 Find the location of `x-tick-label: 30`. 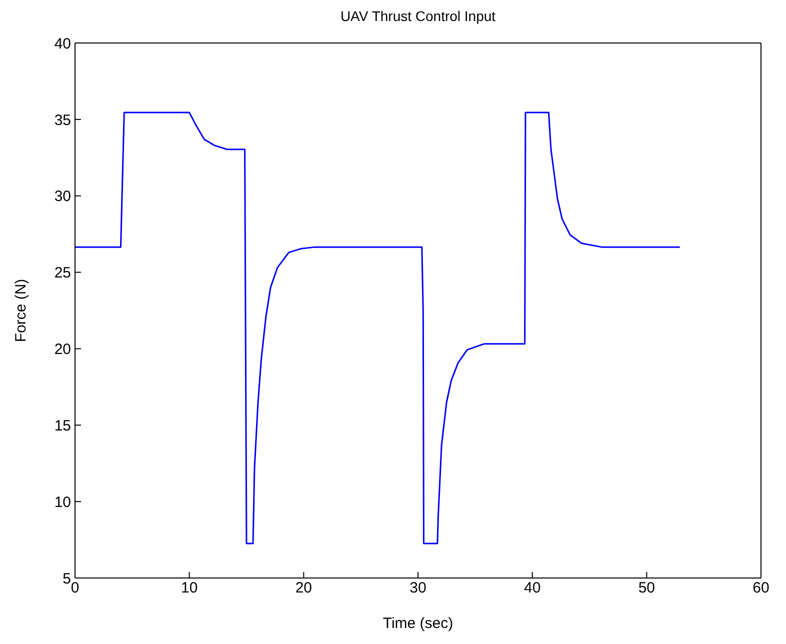

x-tick-label: 30 is located at coordinates (418, 588).